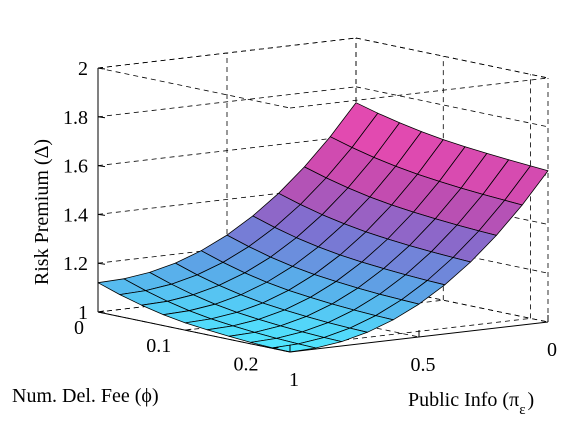 The image size is (570, 423). I want to click on y-tick-label-1: 0.1, so click(158, 346).